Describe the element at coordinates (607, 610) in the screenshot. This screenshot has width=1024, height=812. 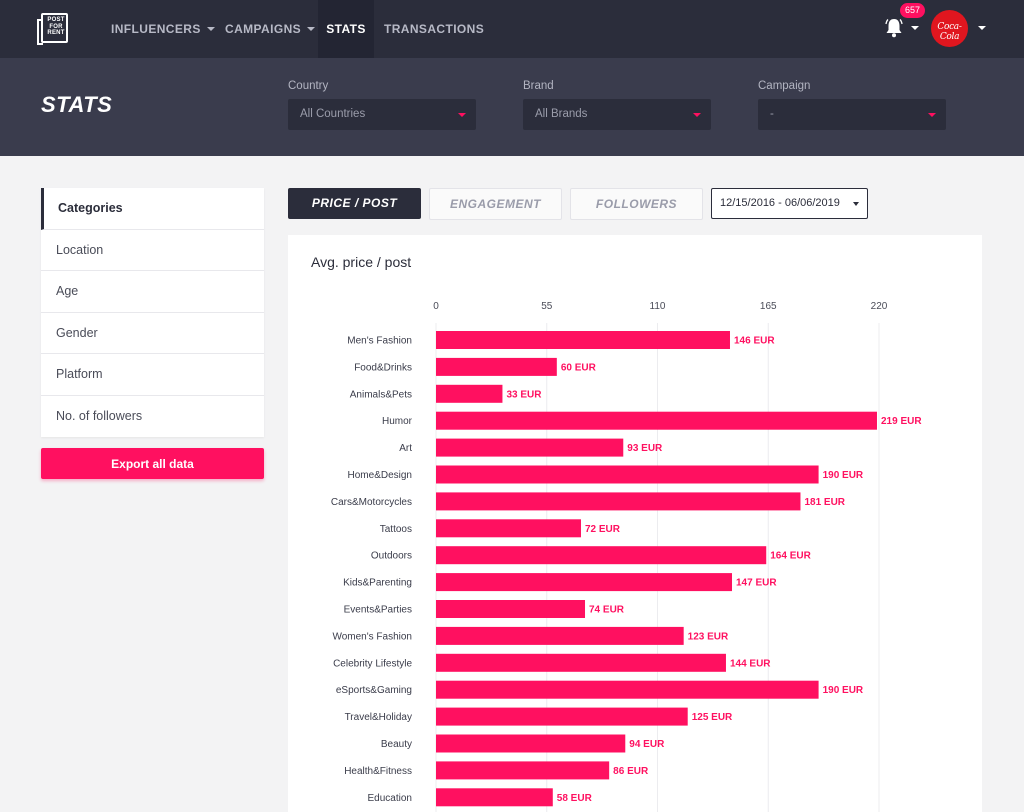
I see `data-label: 74 EUR` at that location.